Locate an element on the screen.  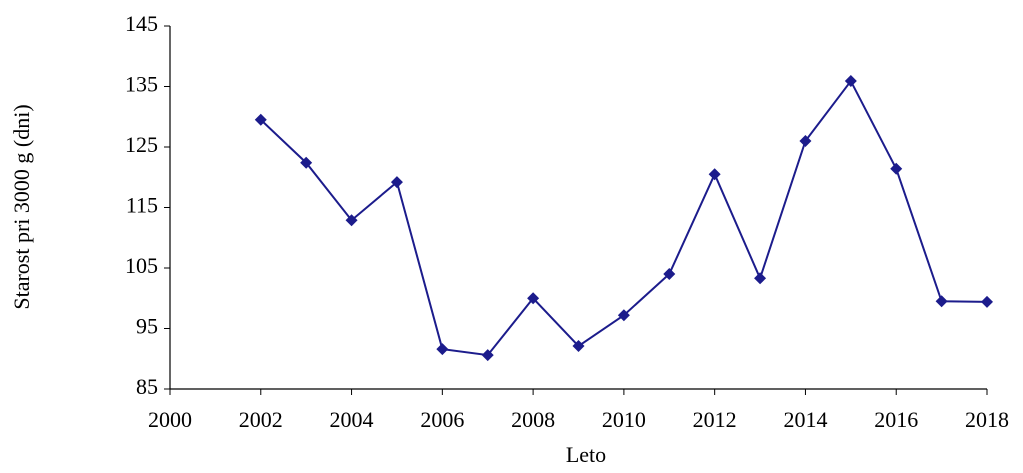
y-tick-label: 95 is located at coordinates (147, 326).